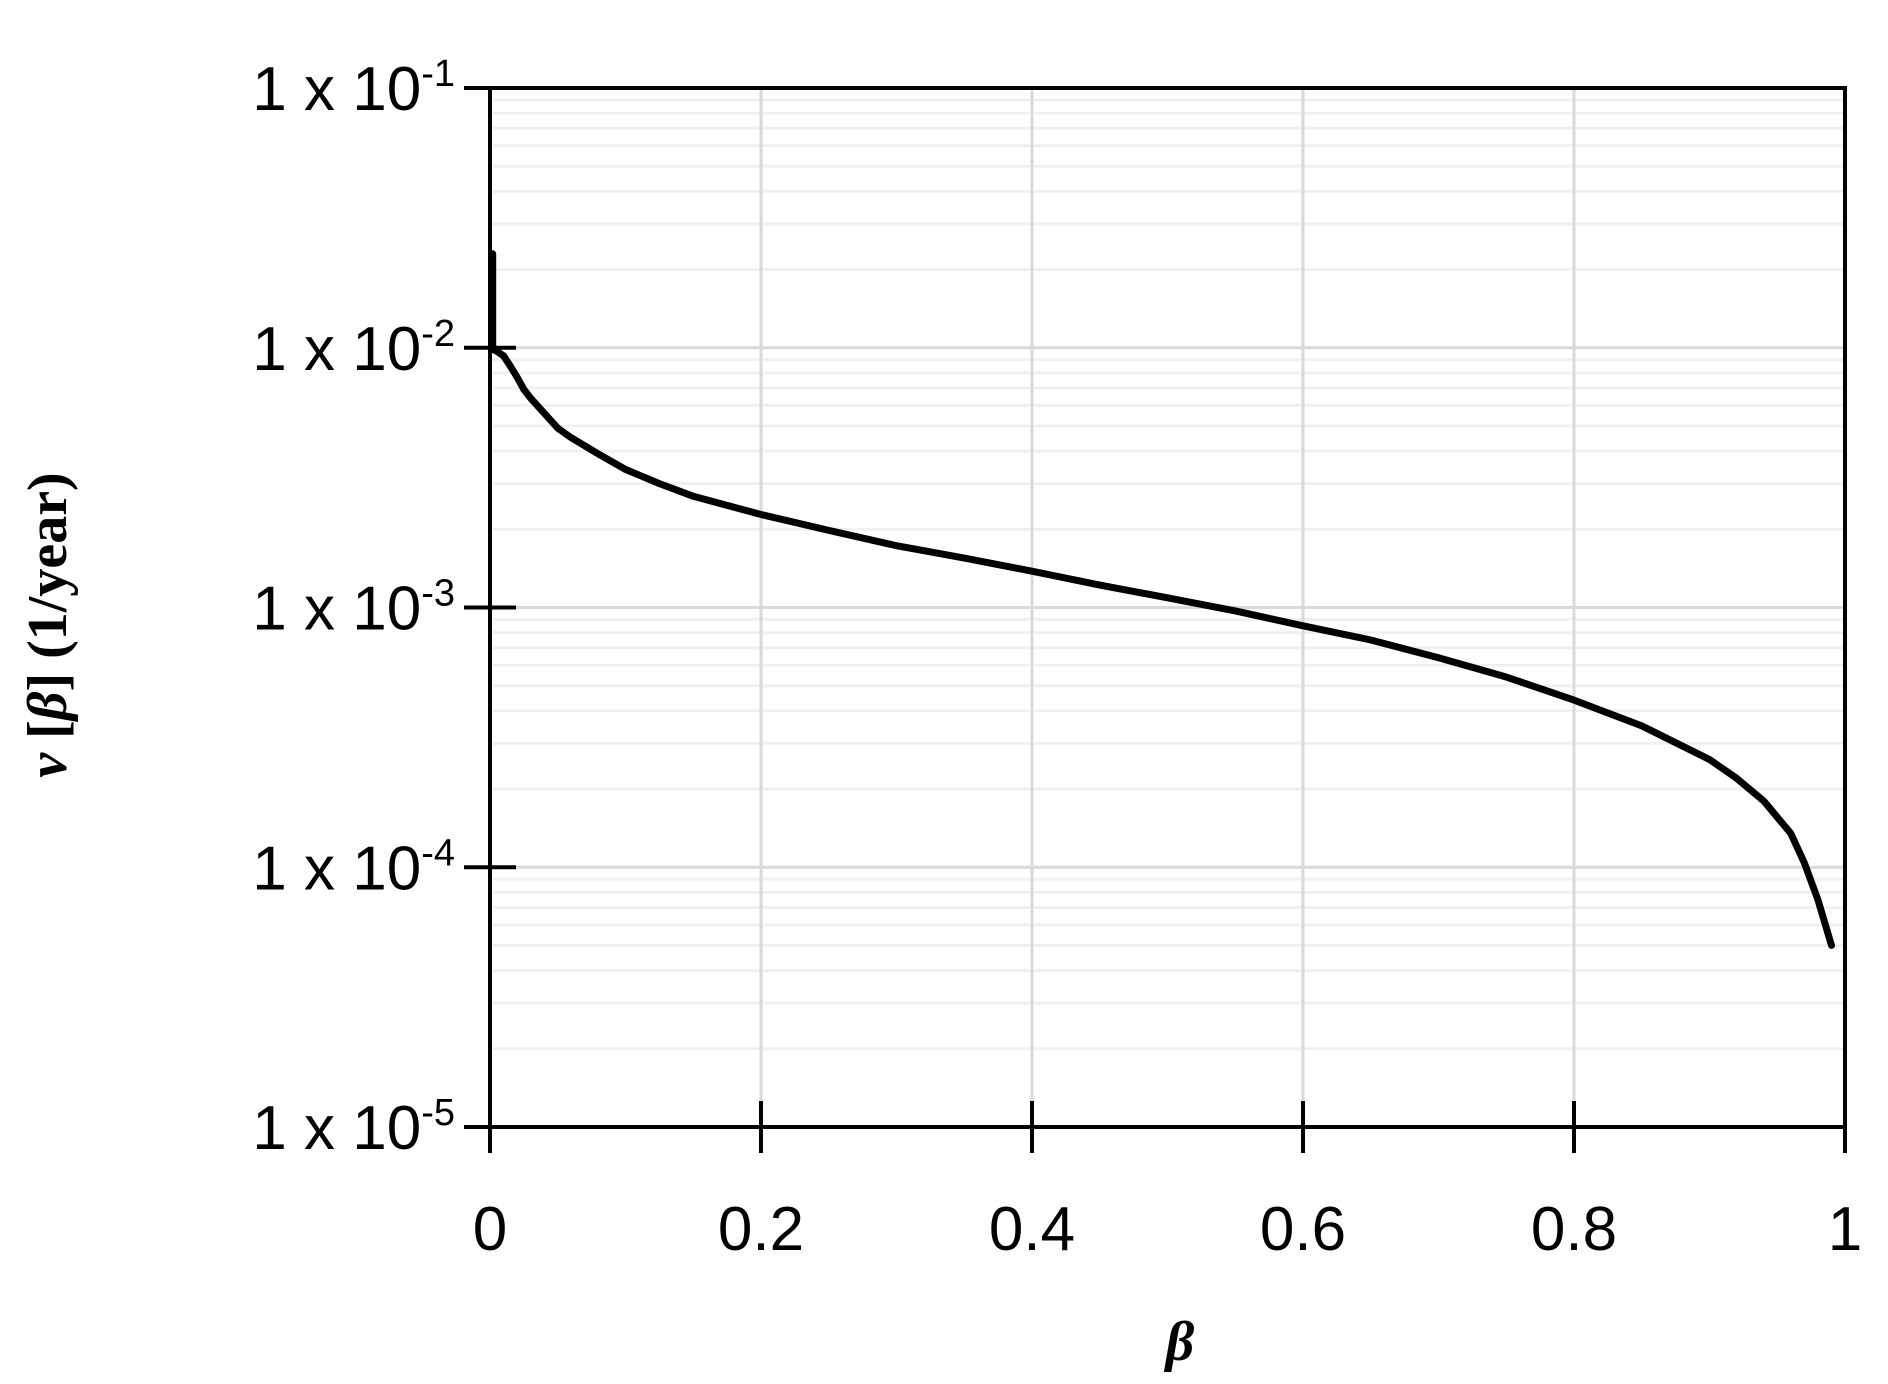 Image resolution: width=1888 pixels, height=1384 pixels. Describe the element at coordinates (438, 1113) in the screenshot. I see `y-tick-label-exponent: -5` at that location.